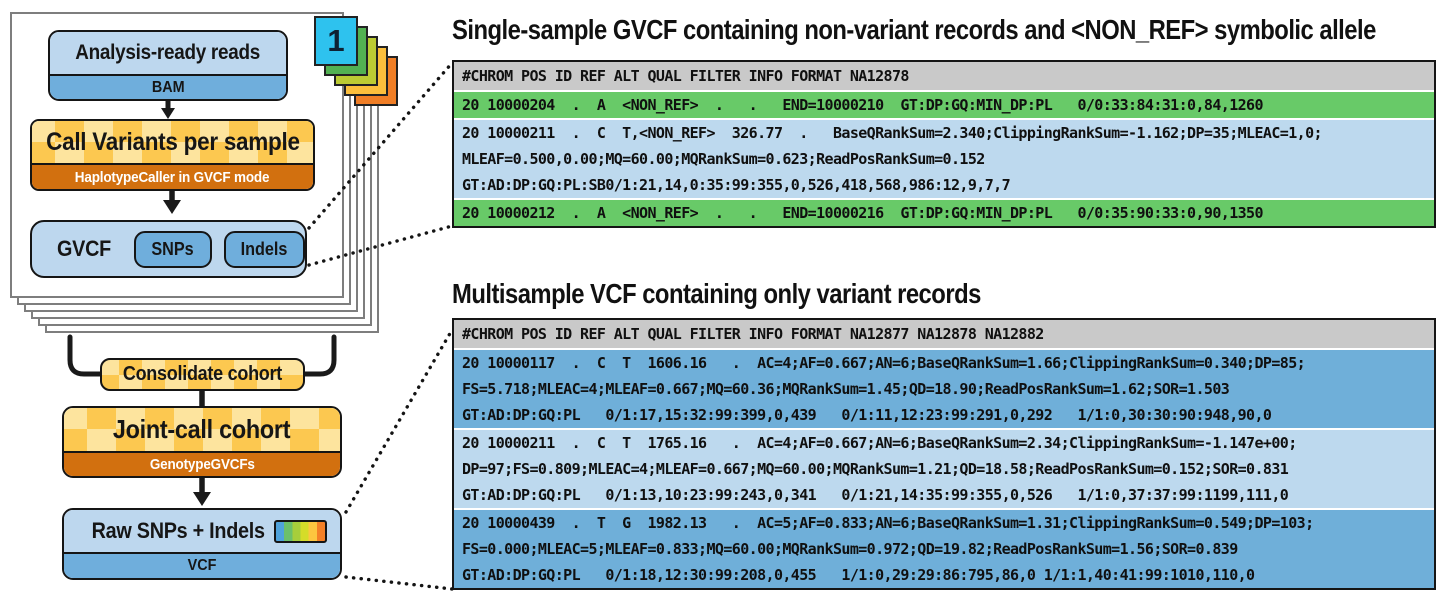 This screenshot has width=1440, height=598. I want to click on bracket-right, so click(319, 355).